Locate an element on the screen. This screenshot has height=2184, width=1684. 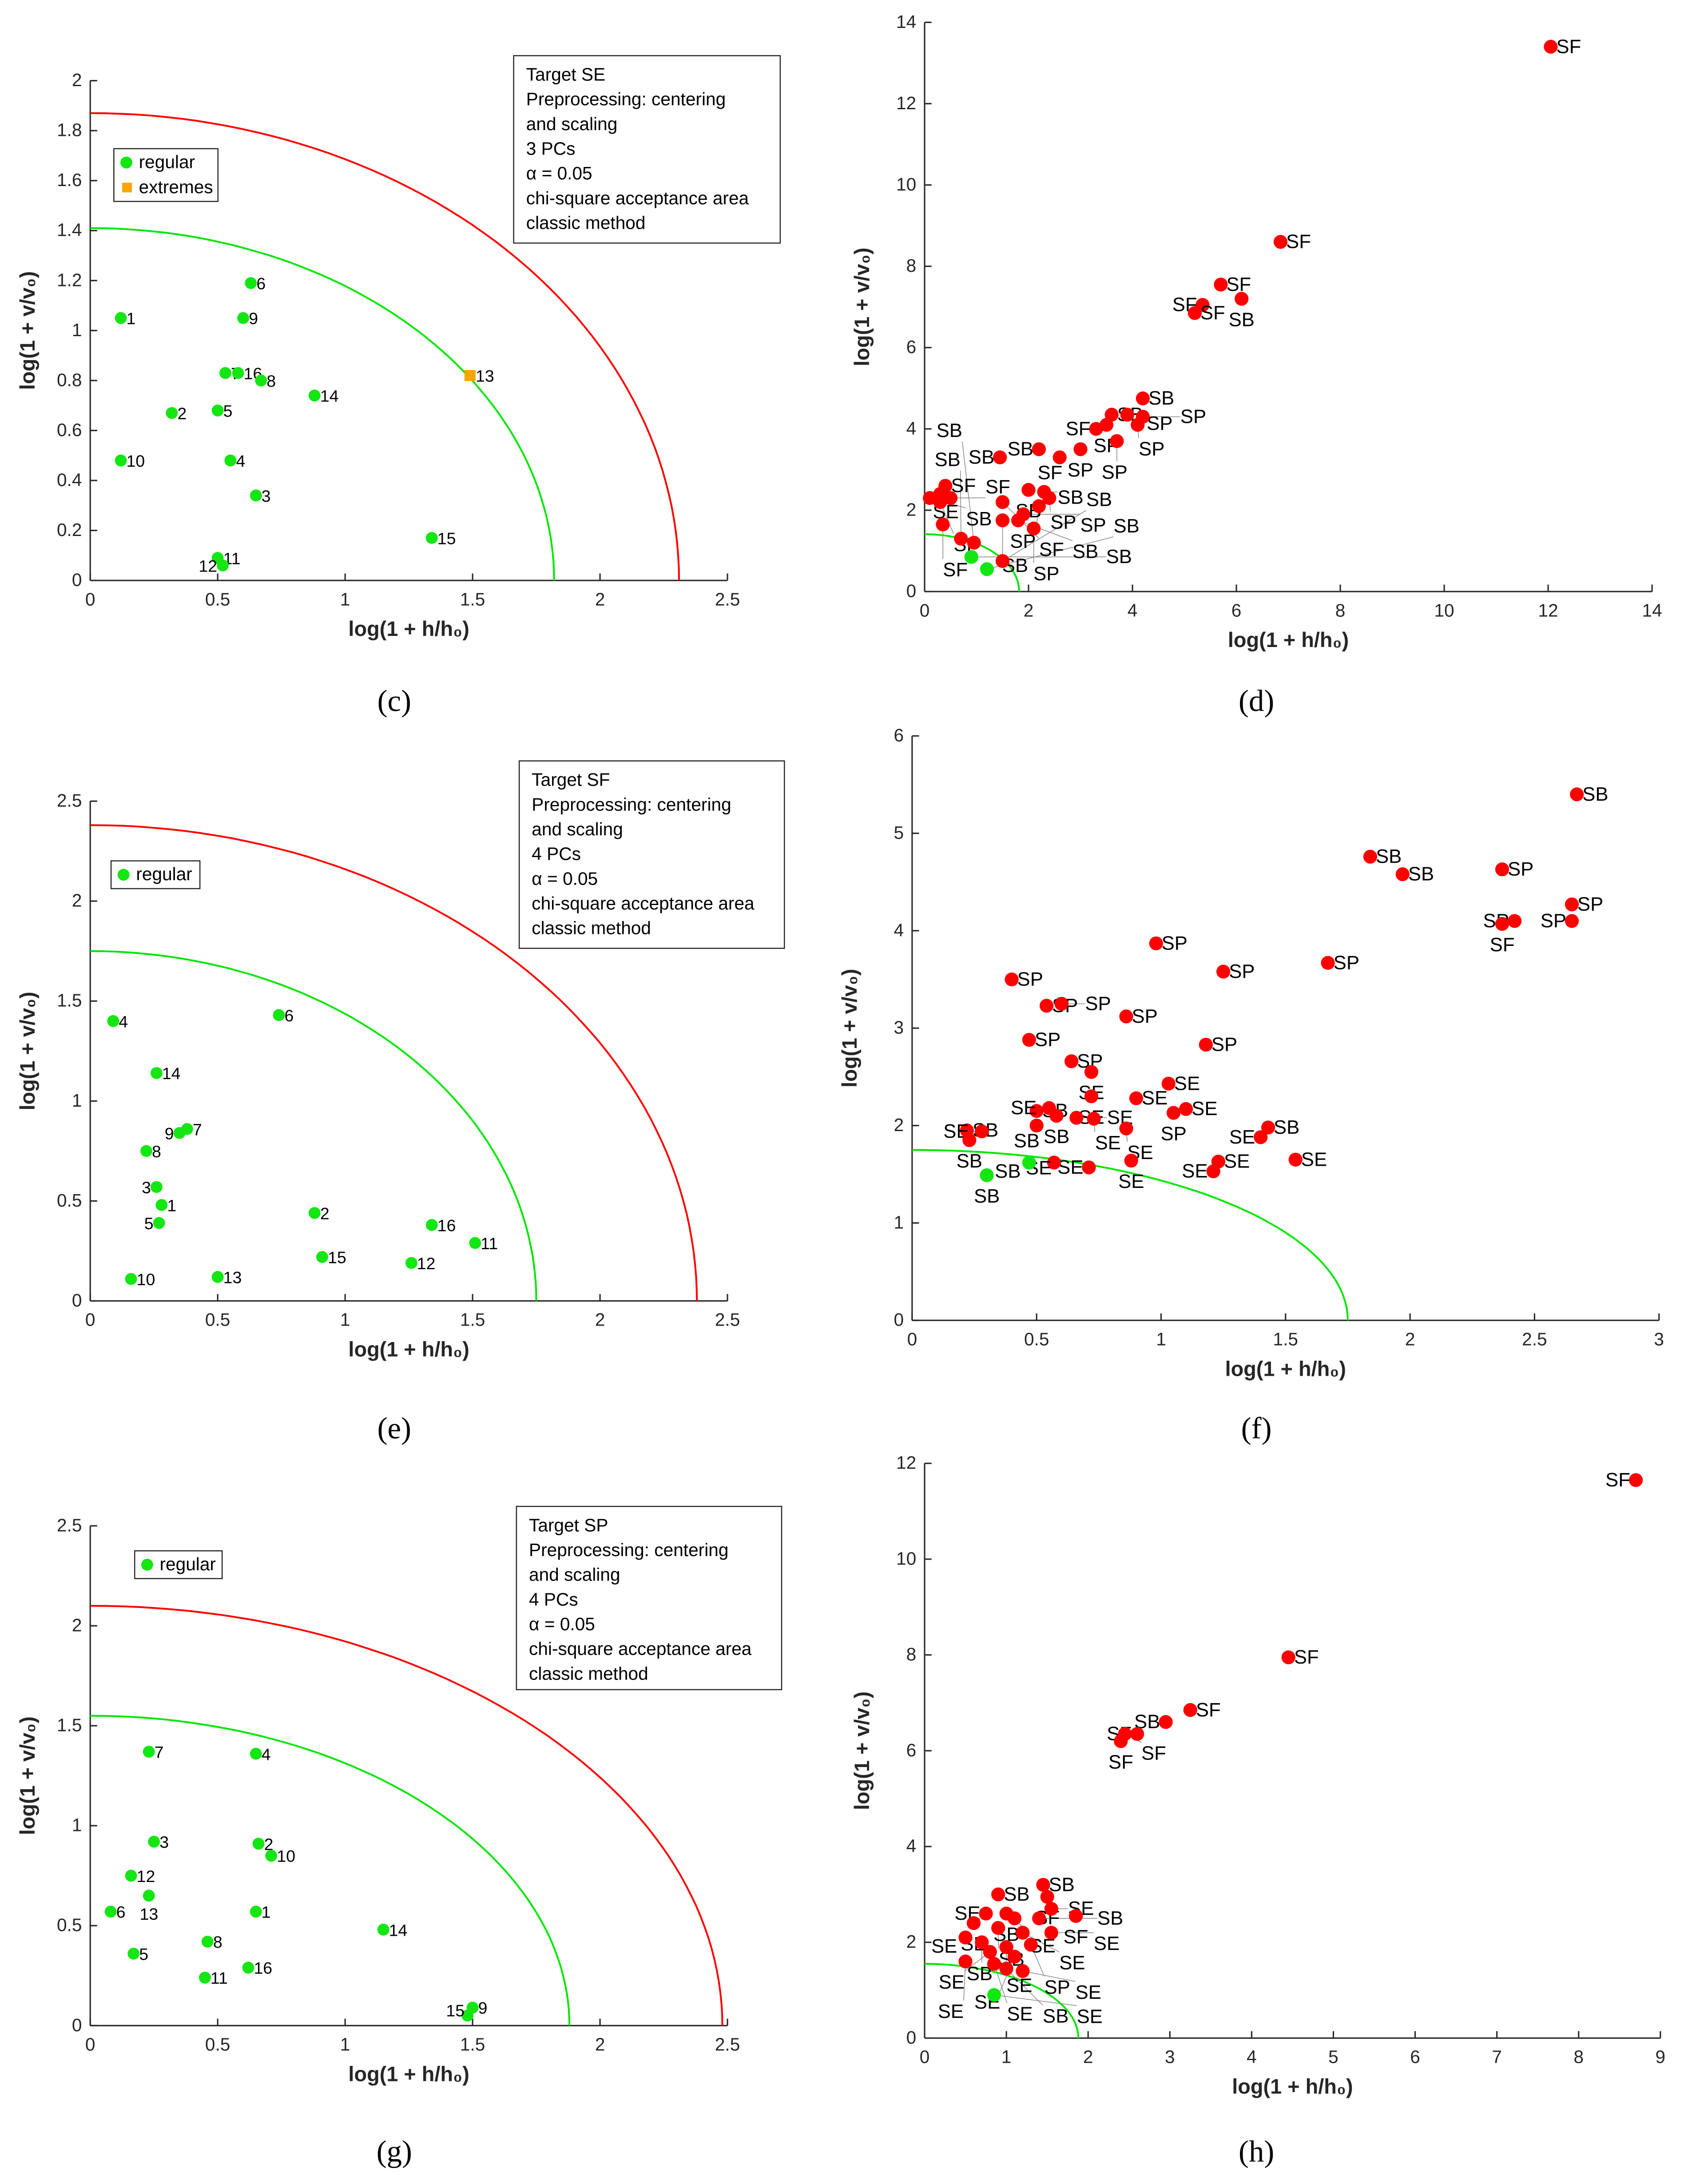
acceptance-limit-curve is located at coordinates (972, 562).